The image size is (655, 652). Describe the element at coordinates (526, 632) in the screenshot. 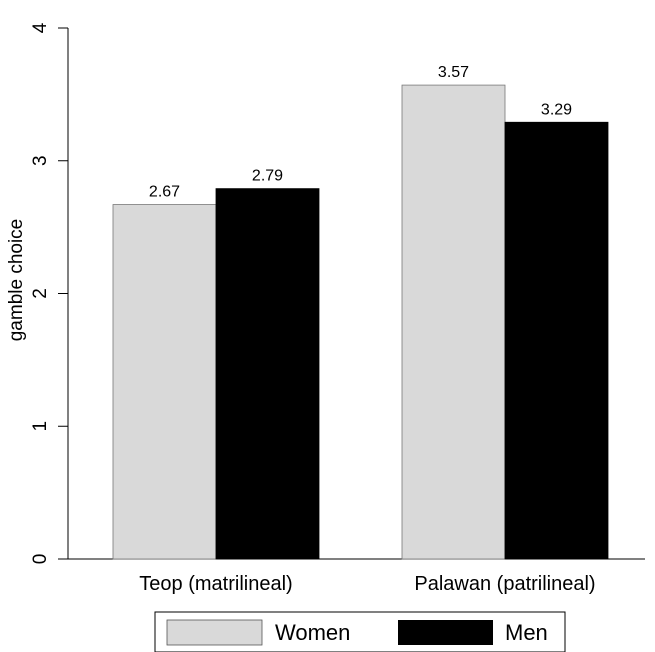

I see `legend-label-men: Men` at that location.